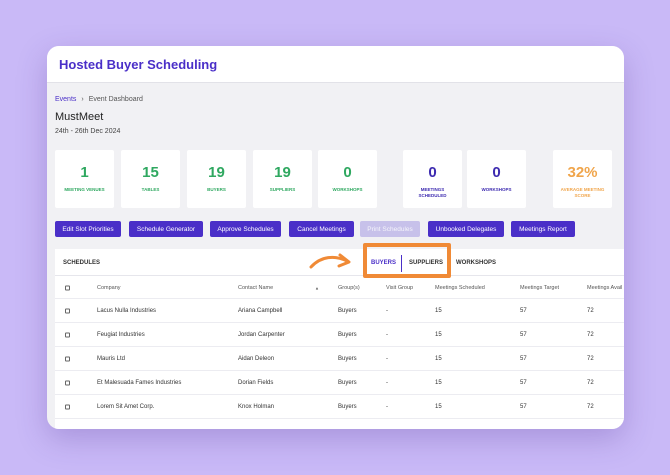 This screenshot has width=670, height=475. What do you see at coordinates (256, 382) in the screenshot?
I see `cell-contact: Dorian Fields` at bounding box center [256, 382].